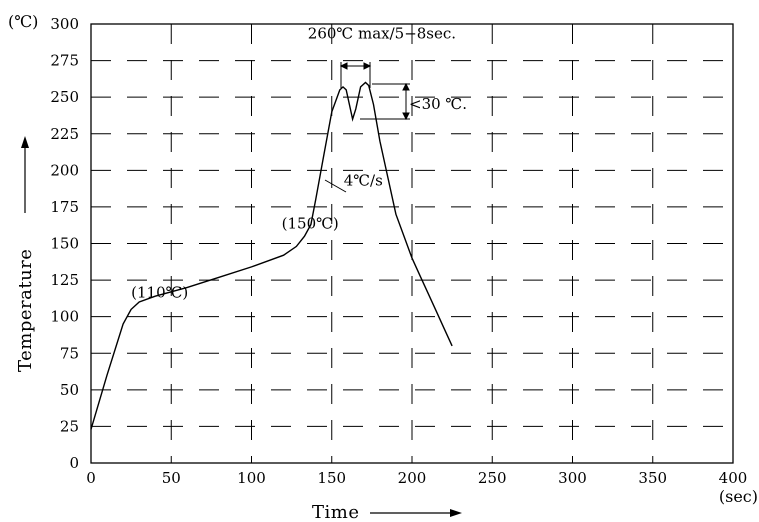 Image resolution: width=759 pixels, height=522 pixels. What do you see at coordinates (69, 426) in the screenshot?
I see `y-tick-label: 25` at bounding box center [69, 426].